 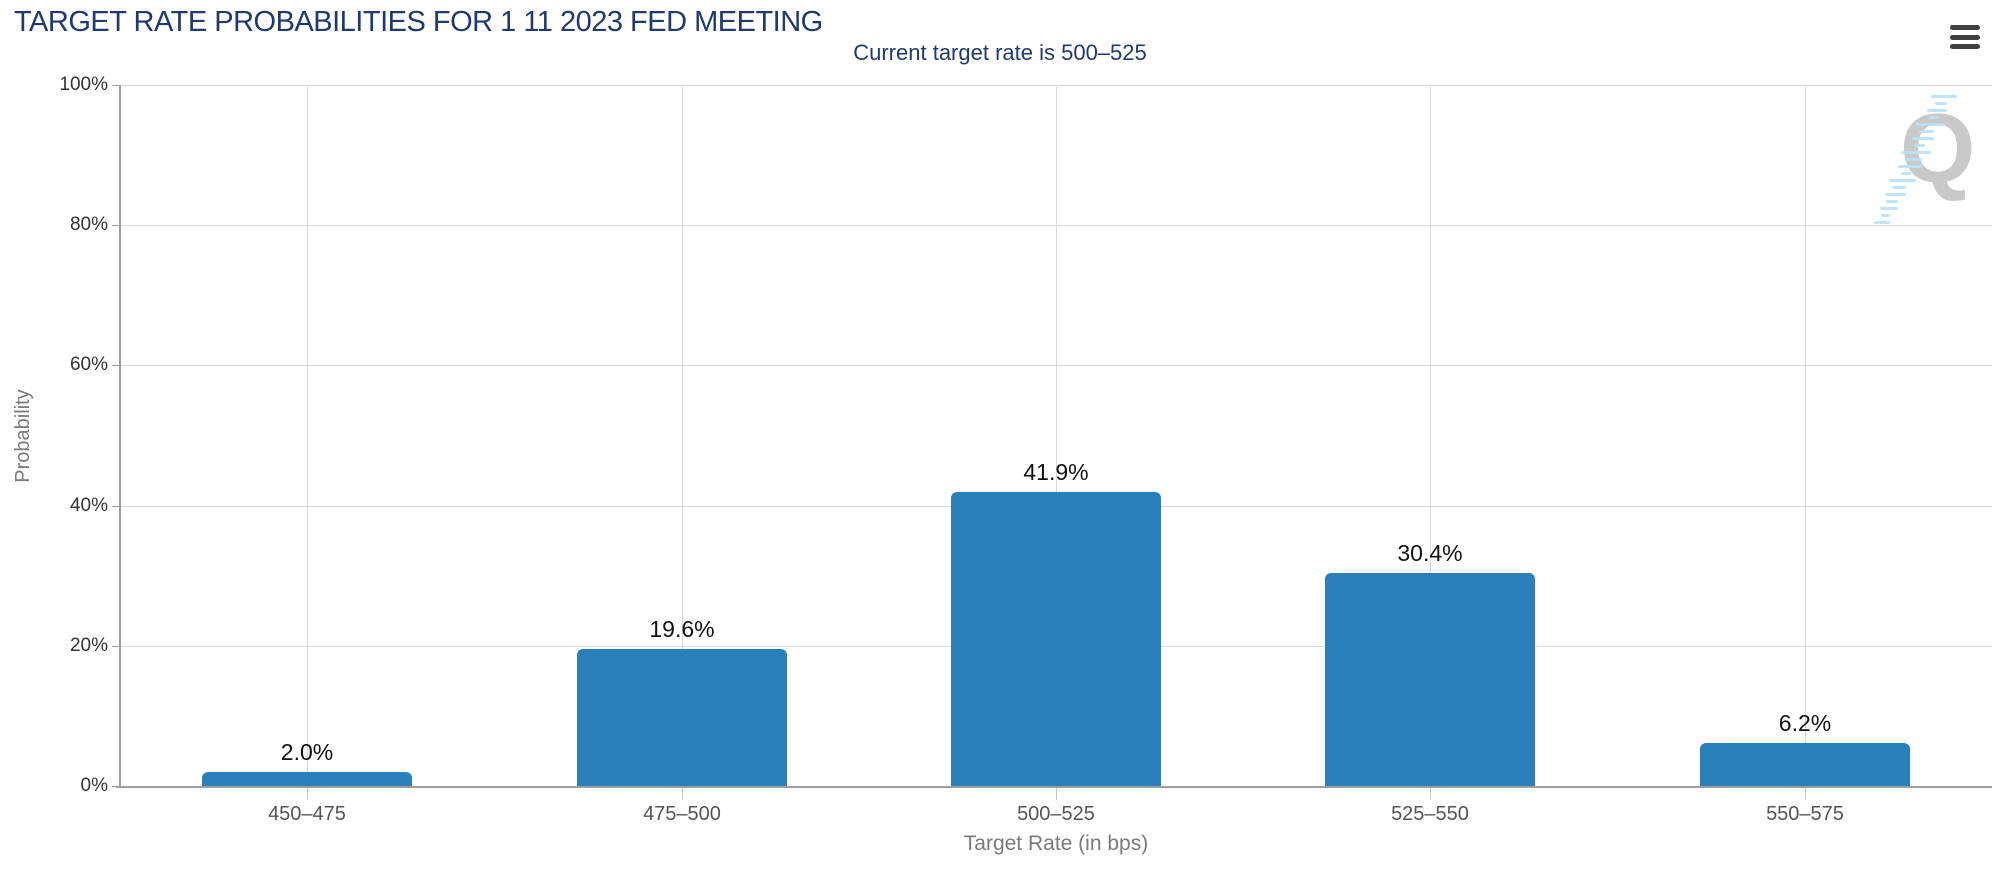 I want to click on y-tick-label: 80%, so click(x=88, y=224).